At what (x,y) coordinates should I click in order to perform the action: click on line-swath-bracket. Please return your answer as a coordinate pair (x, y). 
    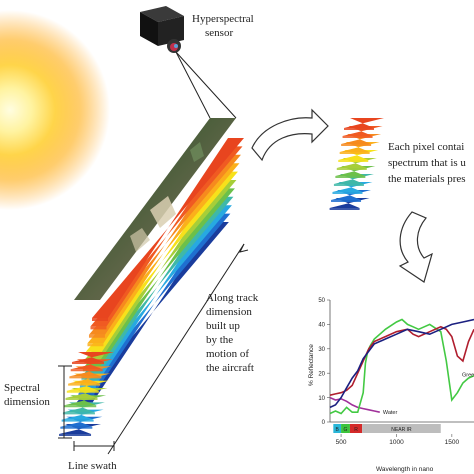
    Looking at the image, I should click on (94, 446).